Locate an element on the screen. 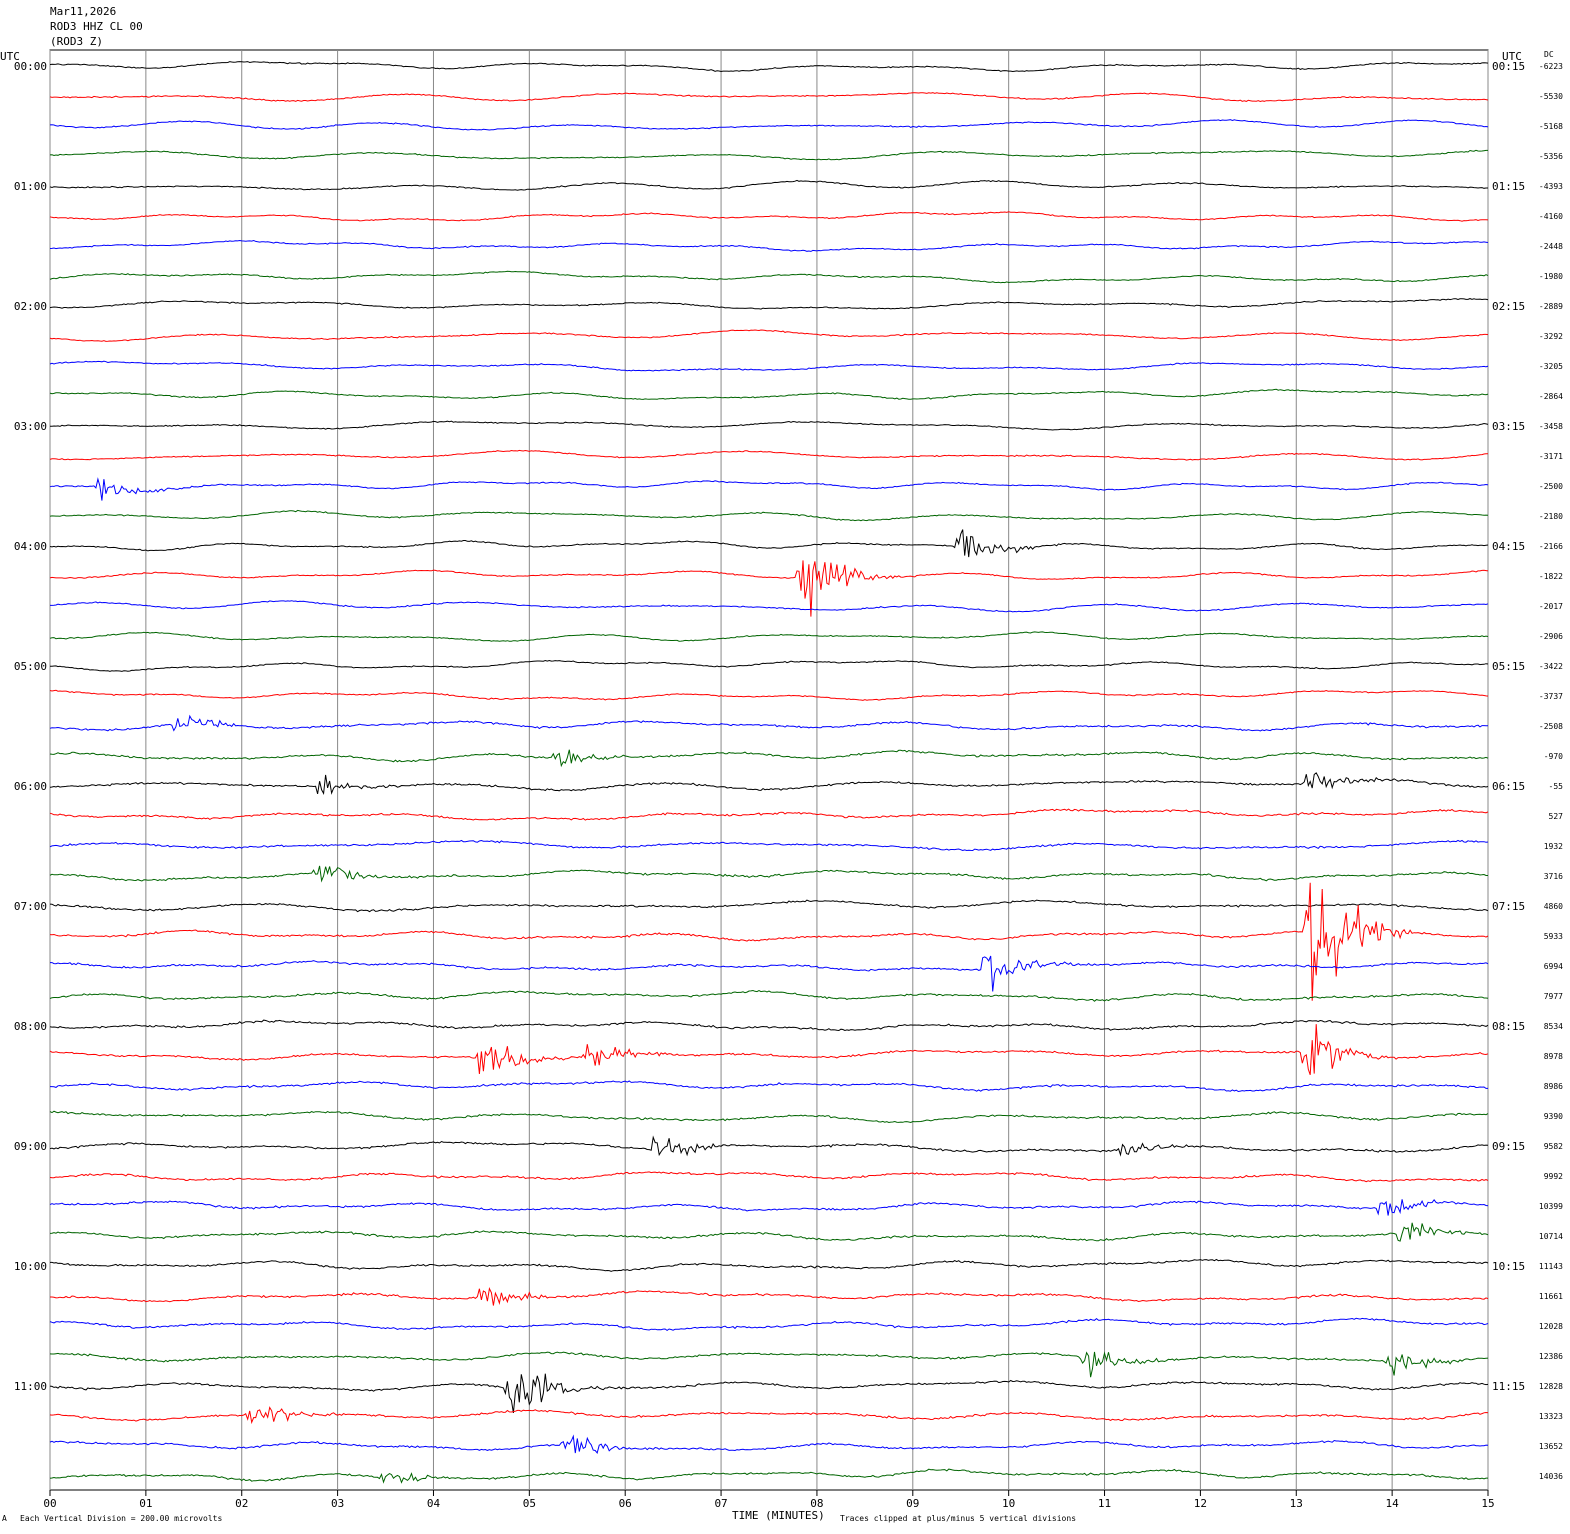  dc-offset-30: 6994 is located at coordinates (1553, 966).